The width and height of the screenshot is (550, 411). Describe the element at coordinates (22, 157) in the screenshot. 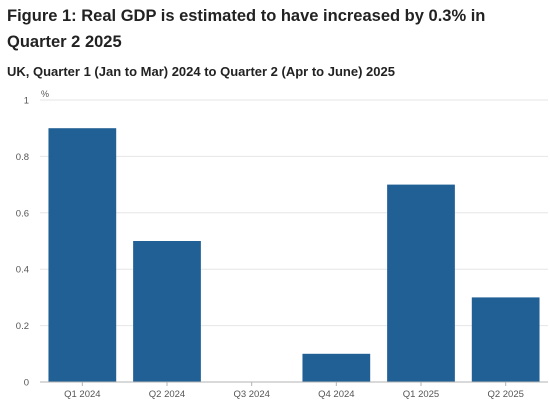

I see `y-tick-label: 0.8` at that location.